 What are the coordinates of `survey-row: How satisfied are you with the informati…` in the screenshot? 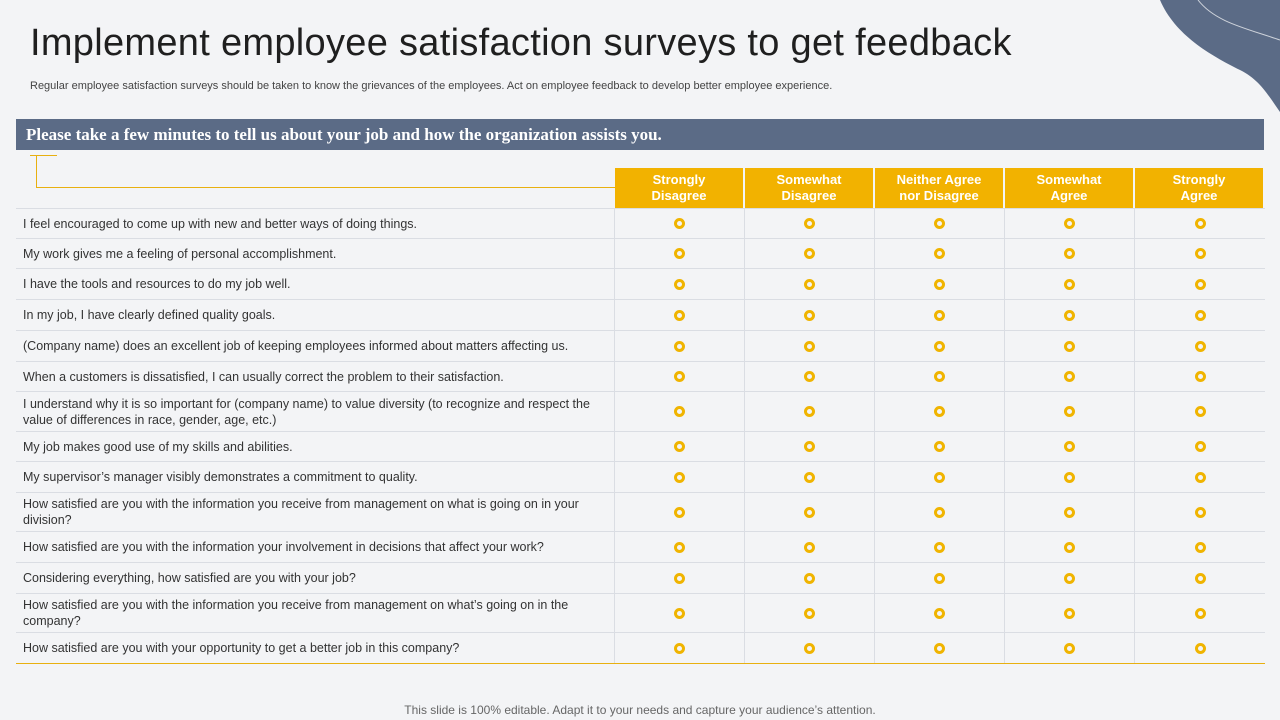 It's located at (640, 512).